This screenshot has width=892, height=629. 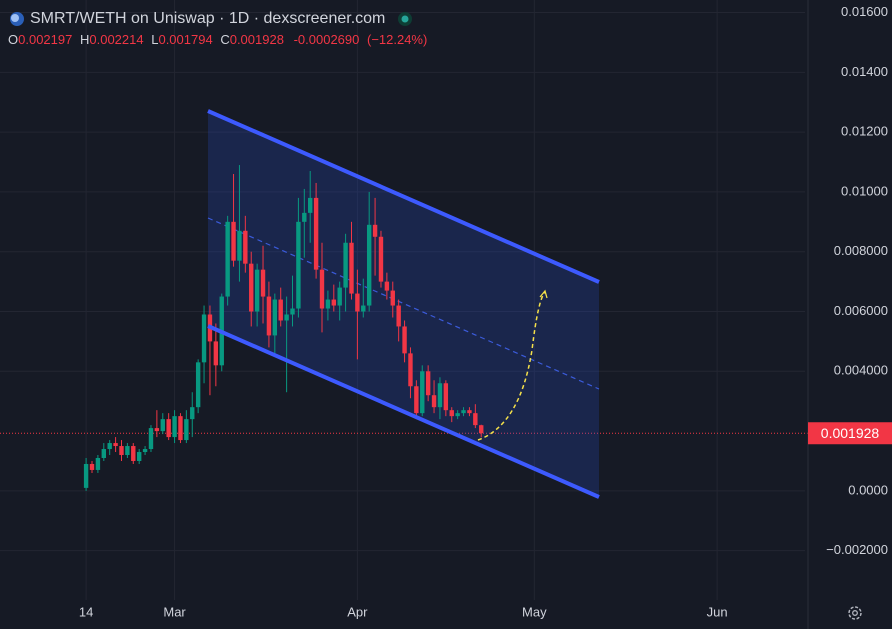 I want to click on l-value: 0.001794, so click(x=185, y=39).